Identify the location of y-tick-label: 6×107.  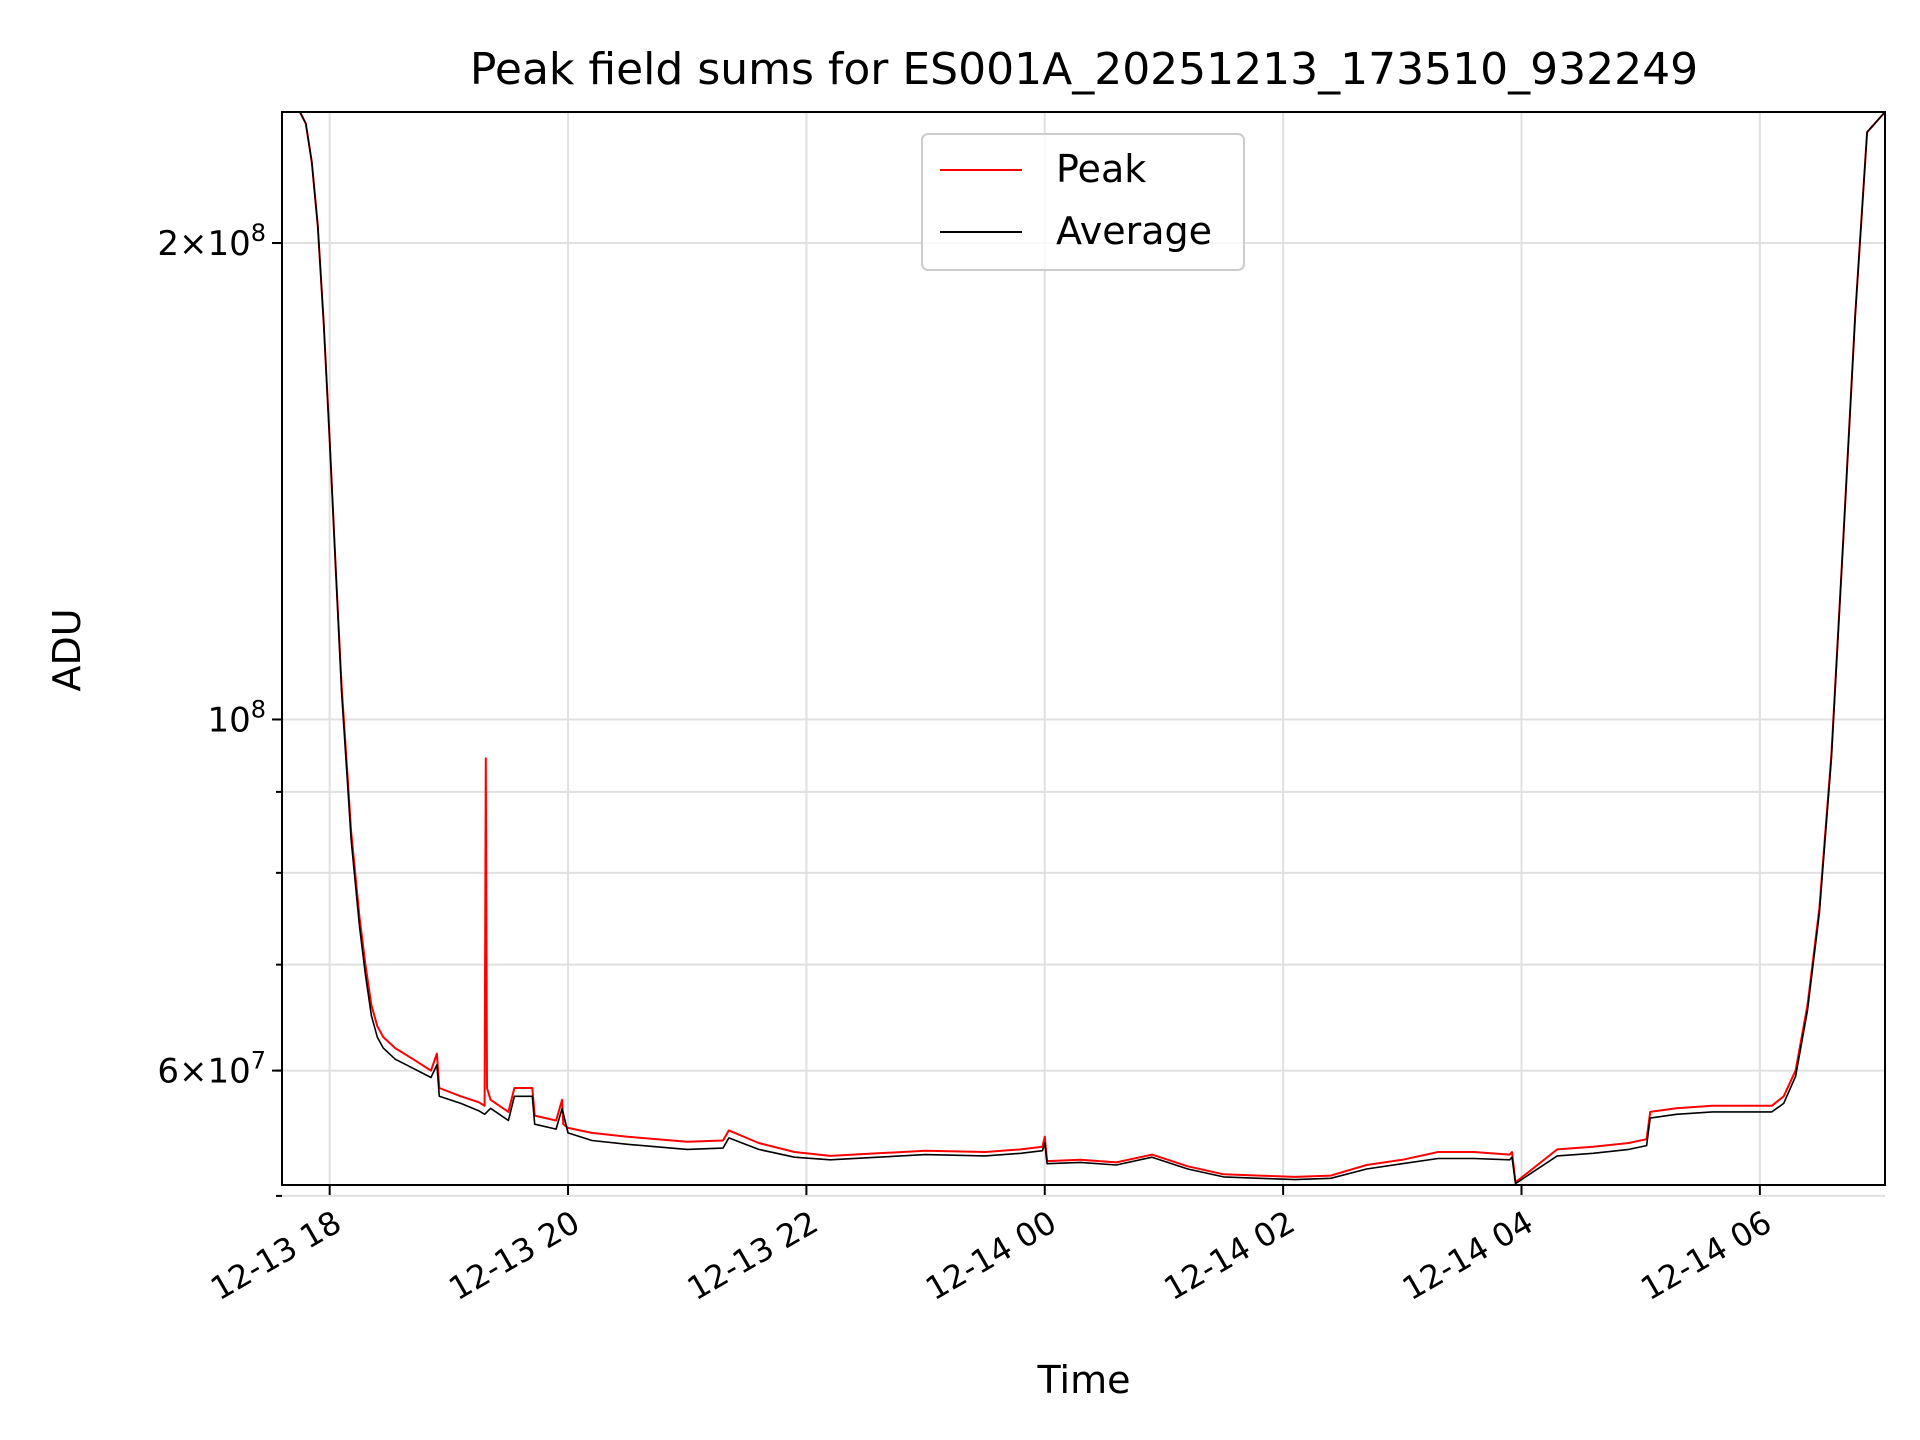
(211, 1069).